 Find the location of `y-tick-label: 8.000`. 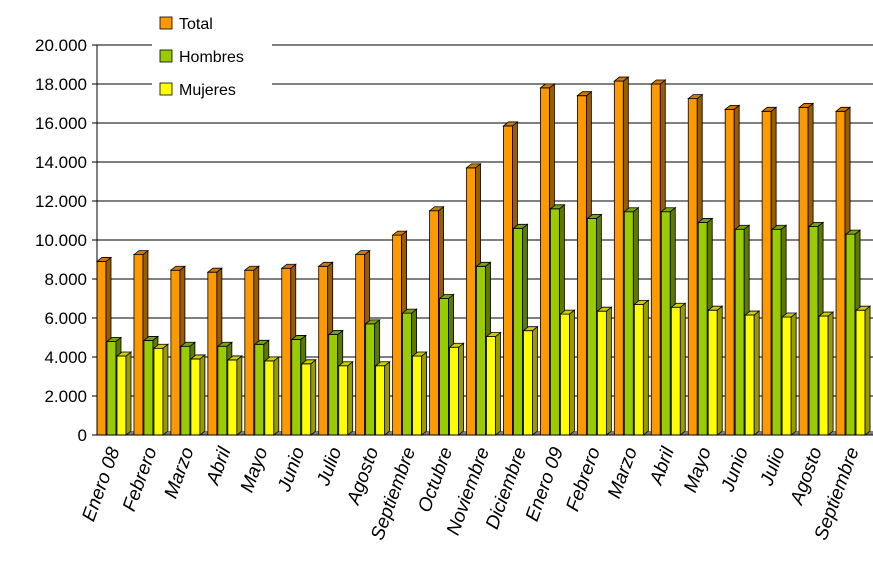

y-tick-label: 8.000 is located at coordinates (65, 279).